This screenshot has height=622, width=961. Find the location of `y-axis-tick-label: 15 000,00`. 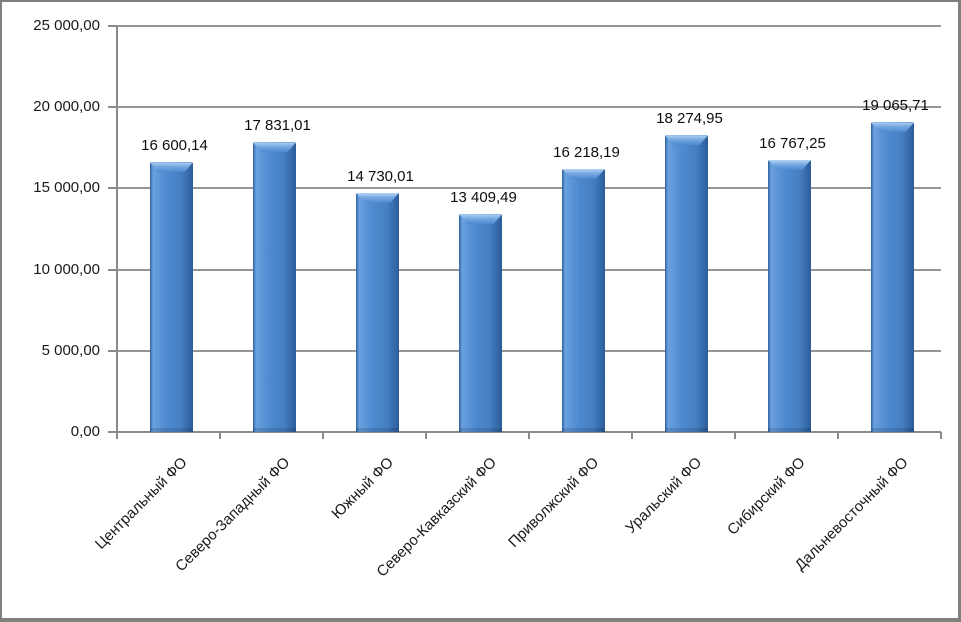

y-axis-tick-label: 15 000,00 is located at coordinates (66, 188).